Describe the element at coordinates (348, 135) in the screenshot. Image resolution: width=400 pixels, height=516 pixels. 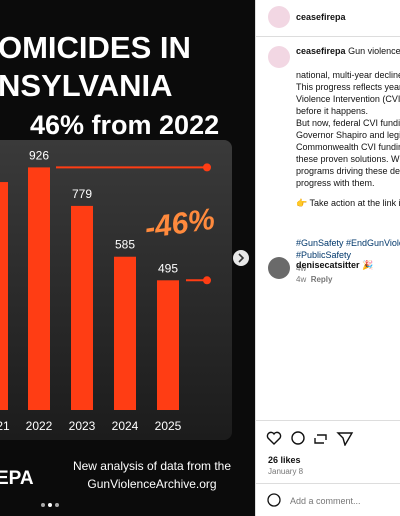
I see `caption-line: Governor Shapiro and legis` at that location.